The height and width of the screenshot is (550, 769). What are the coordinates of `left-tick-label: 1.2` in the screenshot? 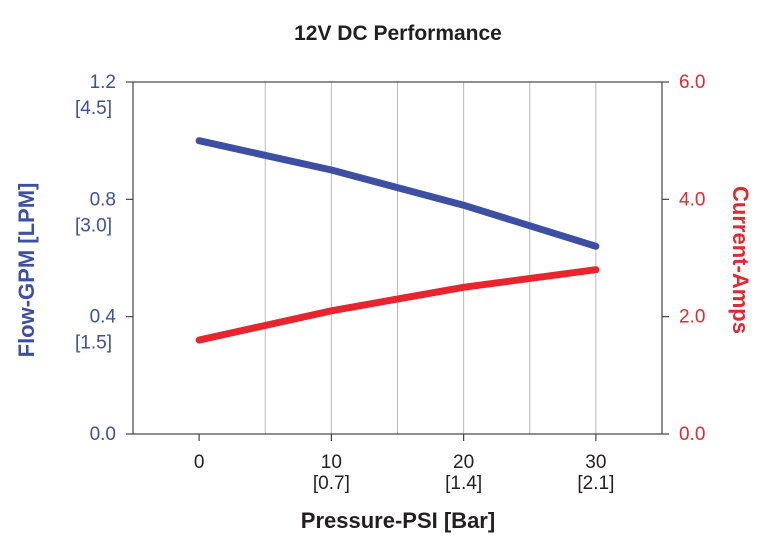 It's located at (103, 82).